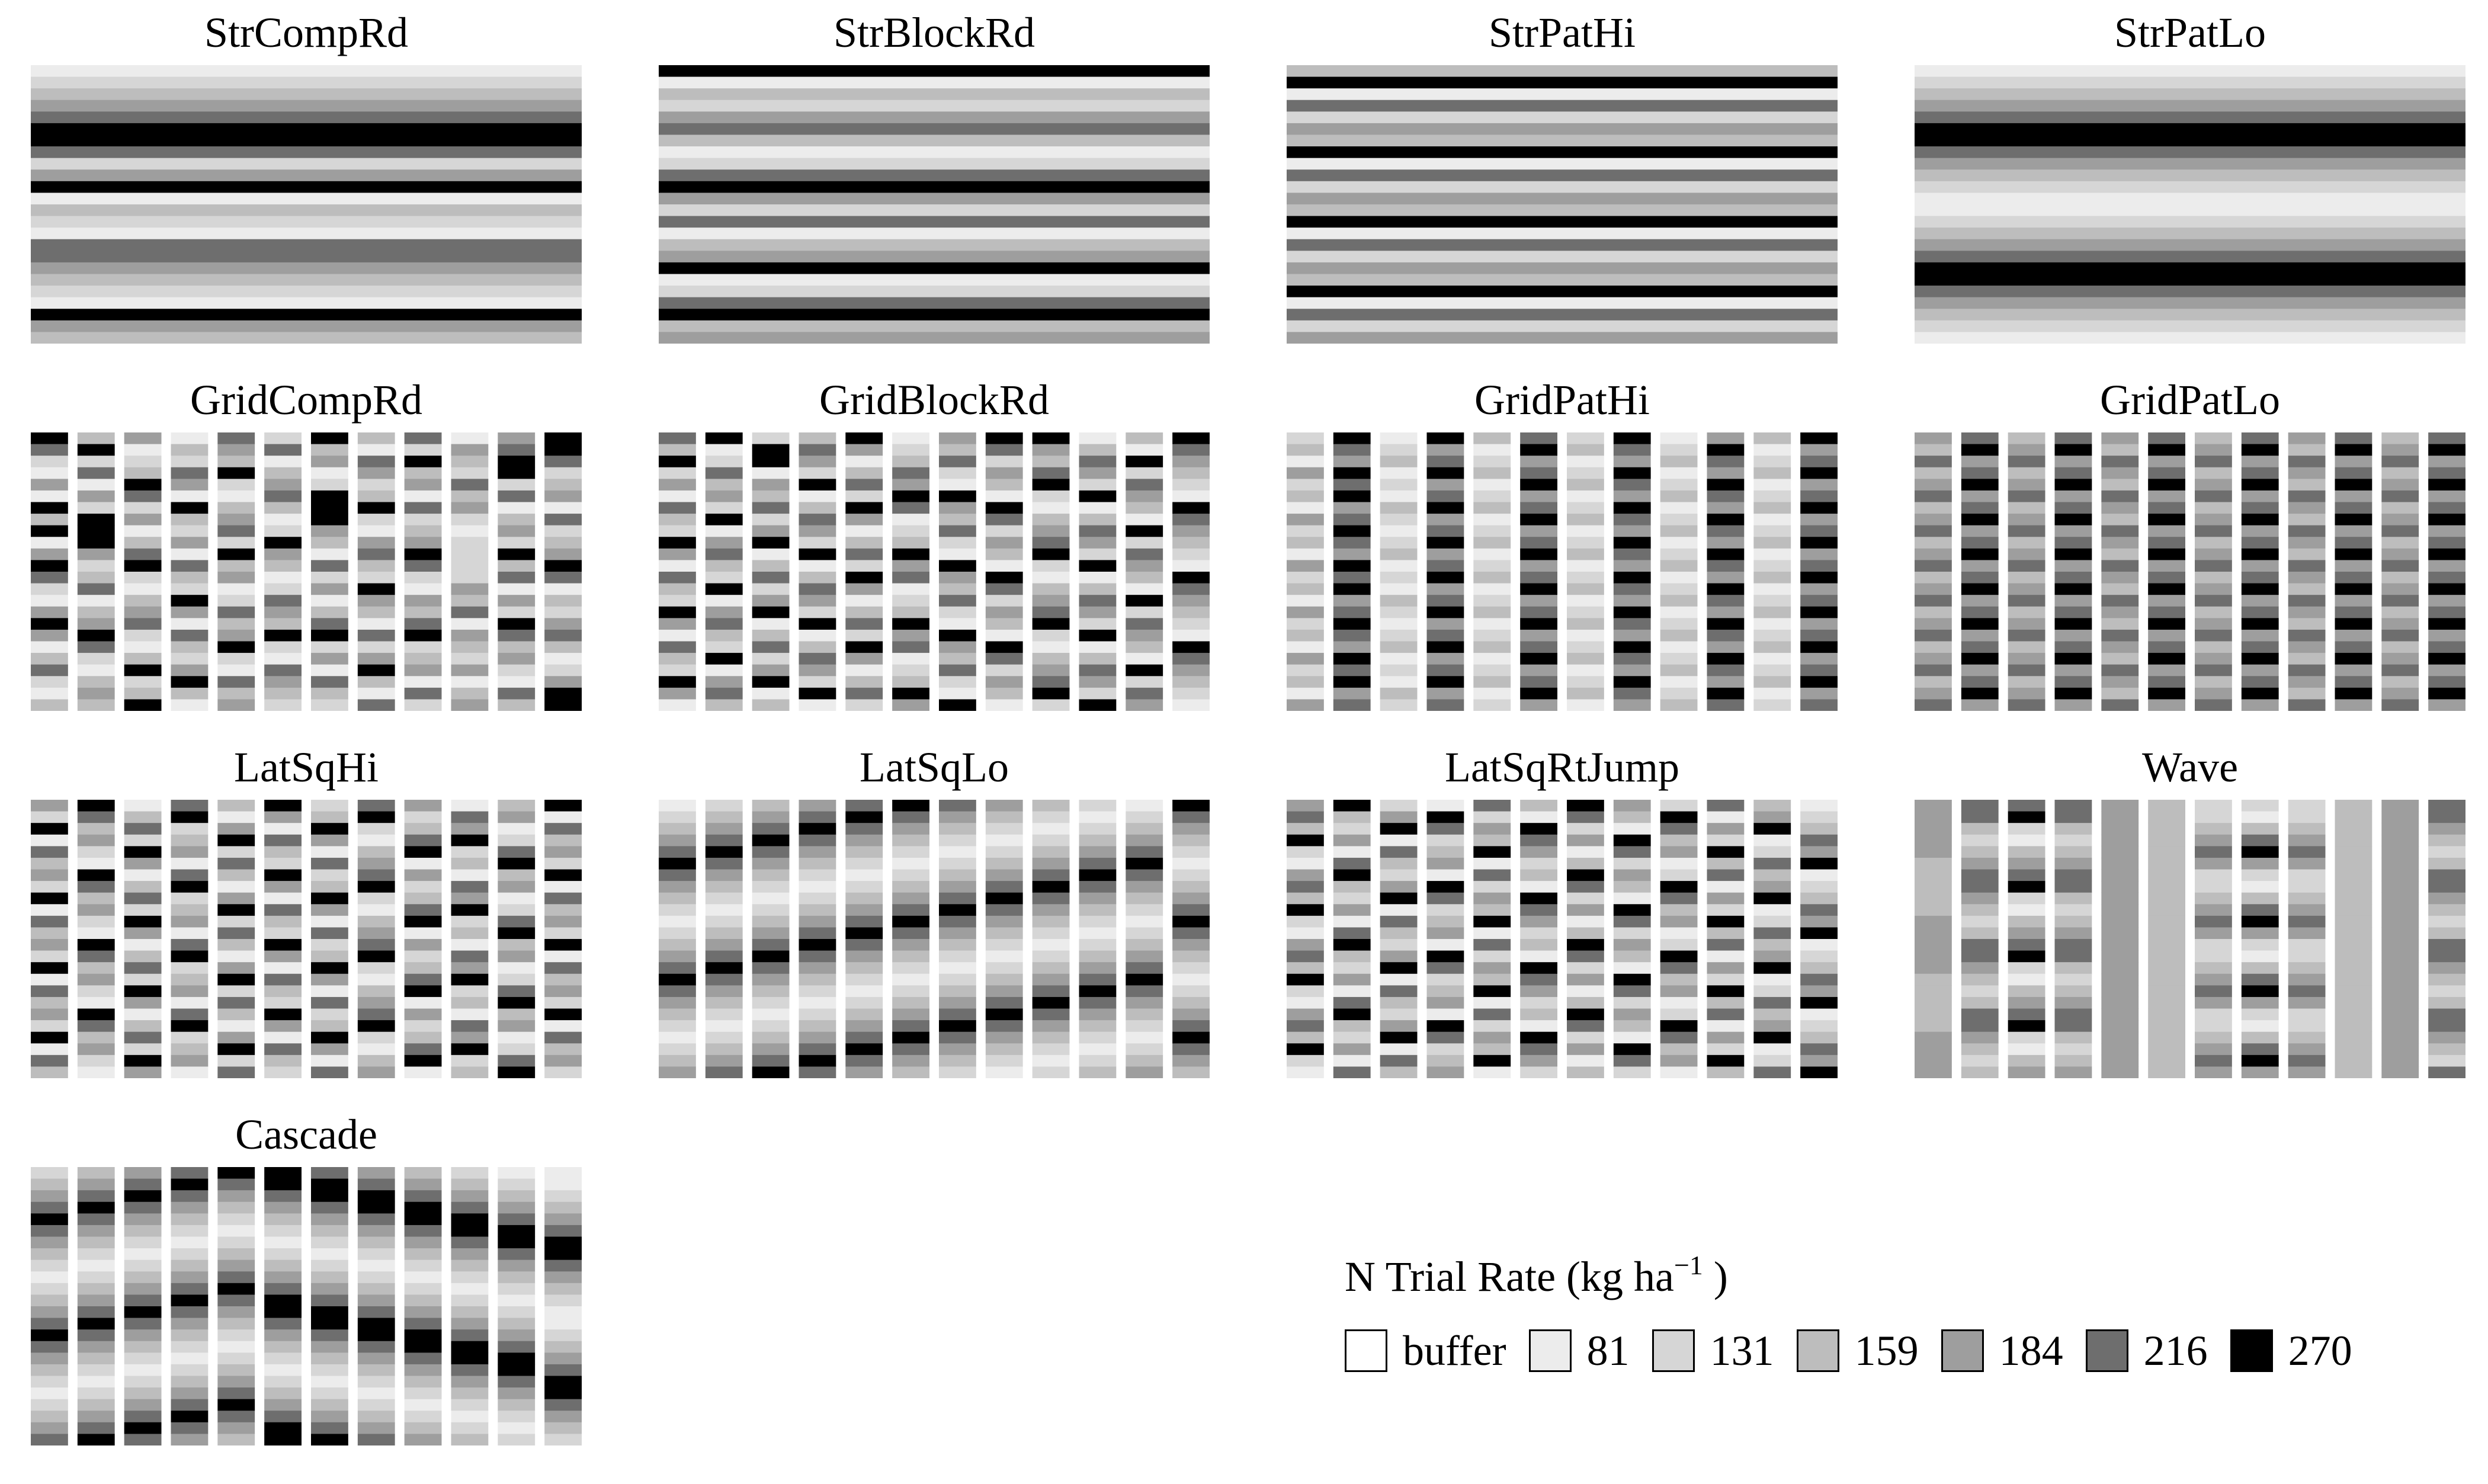 This screenshot has width=2488, height=1484. Describe the element at coordinates (1817, 1350) in the screenshot. I see `legend-swatch` at that location.